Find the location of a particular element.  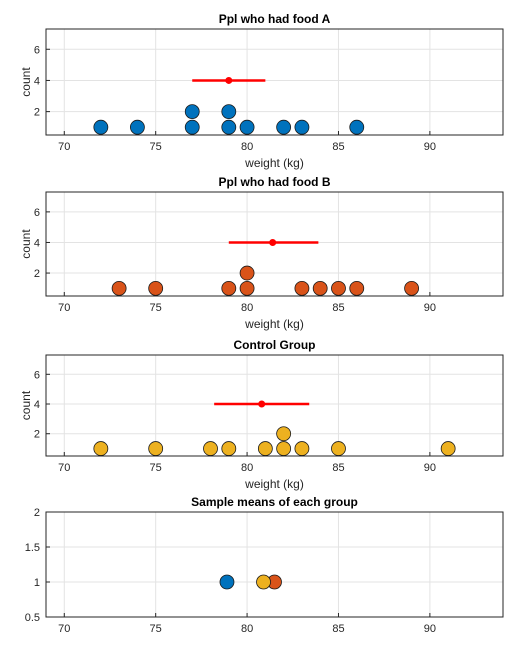

chart-title: Ppl who had food A is located at coordinates (275, 19).